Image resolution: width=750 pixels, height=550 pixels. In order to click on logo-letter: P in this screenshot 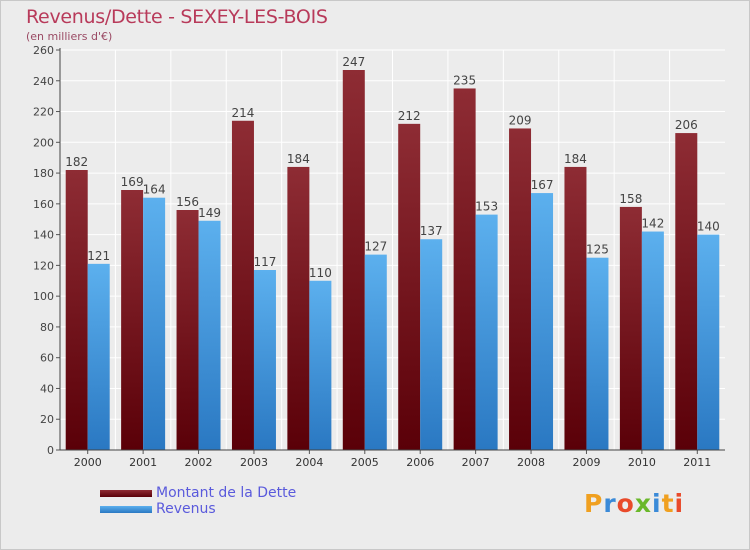, I will do `click(594, 503)`.